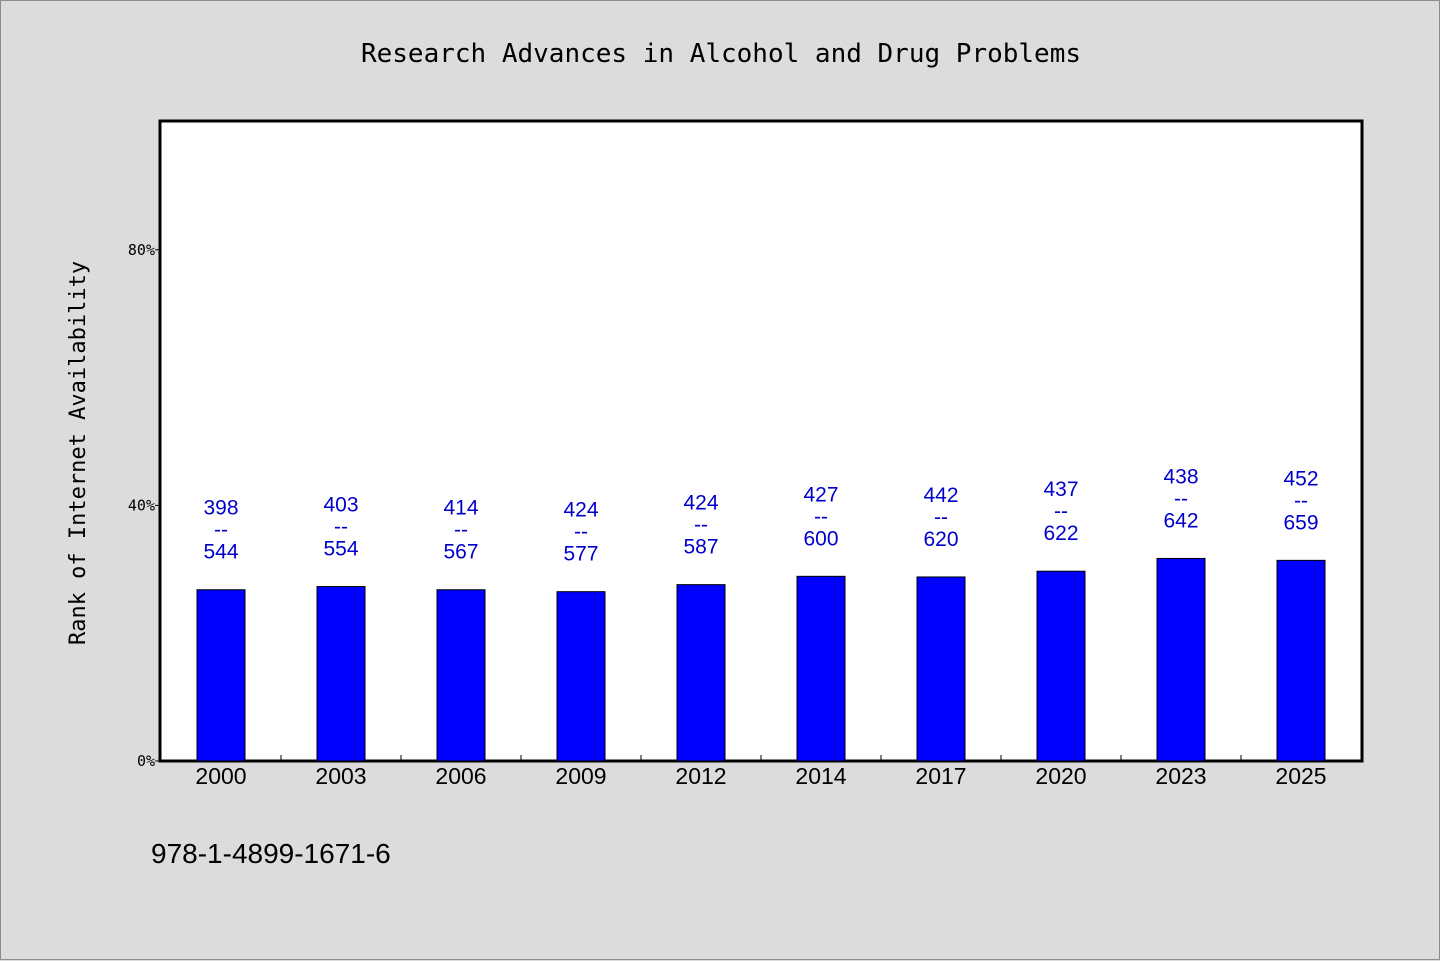 This screenshot has width=1440, height=961. What do you see at coordinates (1301, 660) in the screenshot?
I see `bar-2025` at bounding box center [1301, 660].